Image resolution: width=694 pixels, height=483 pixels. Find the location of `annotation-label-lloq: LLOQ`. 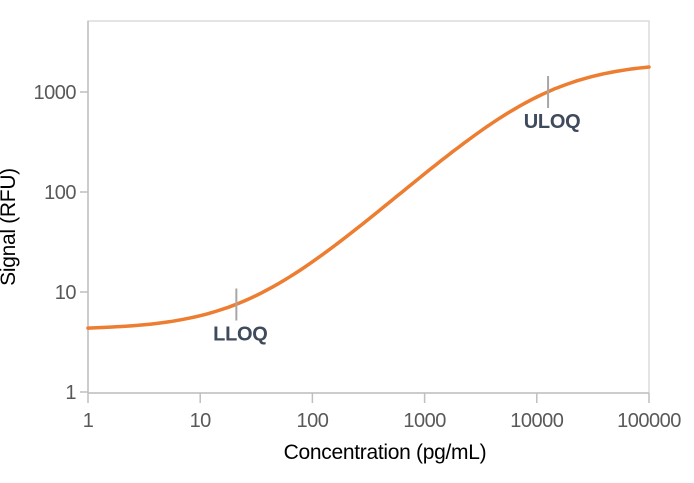

annotation-label-lloq: LLOQ is located at coordinates (240, 334).